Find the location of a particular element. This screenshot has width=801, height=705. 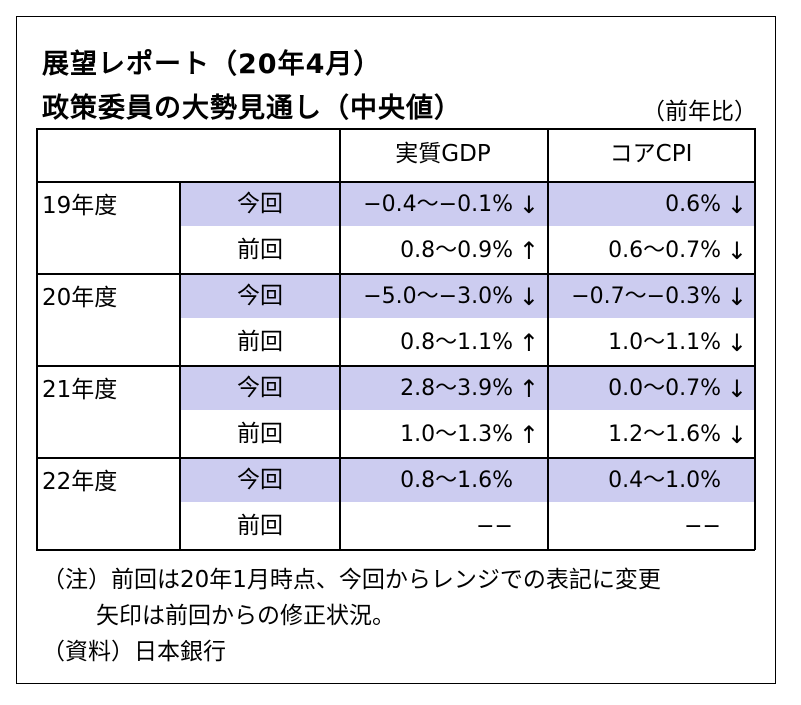

header-cpi: コアCPI is located at coordinates (651, 154).